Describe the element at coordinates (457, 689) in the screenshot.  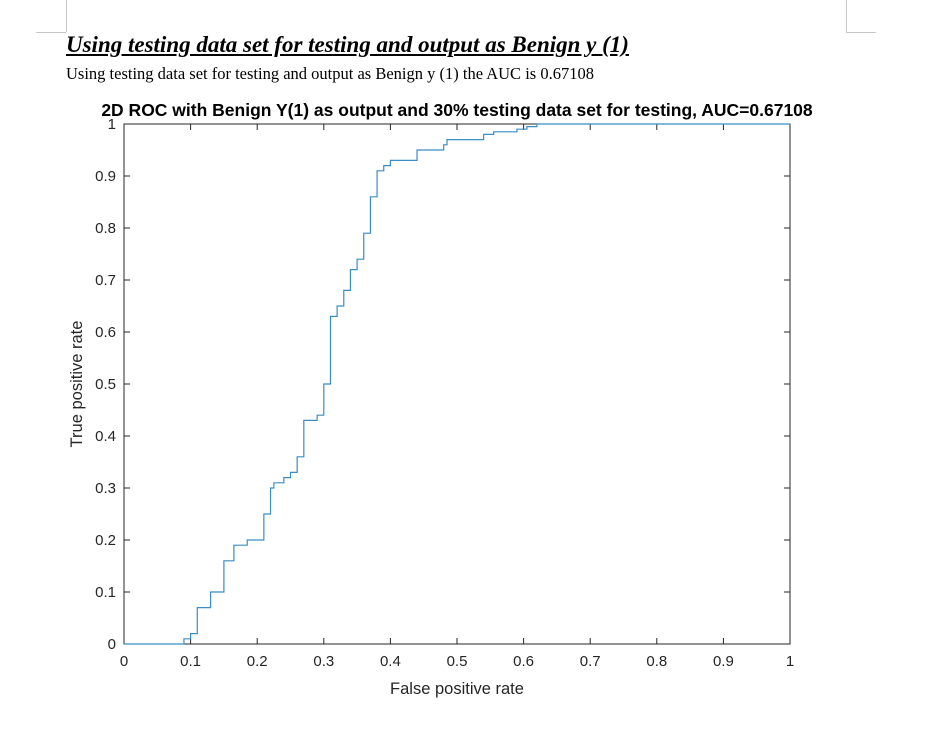
I see `x-axis-label: False positive rate` at that location.